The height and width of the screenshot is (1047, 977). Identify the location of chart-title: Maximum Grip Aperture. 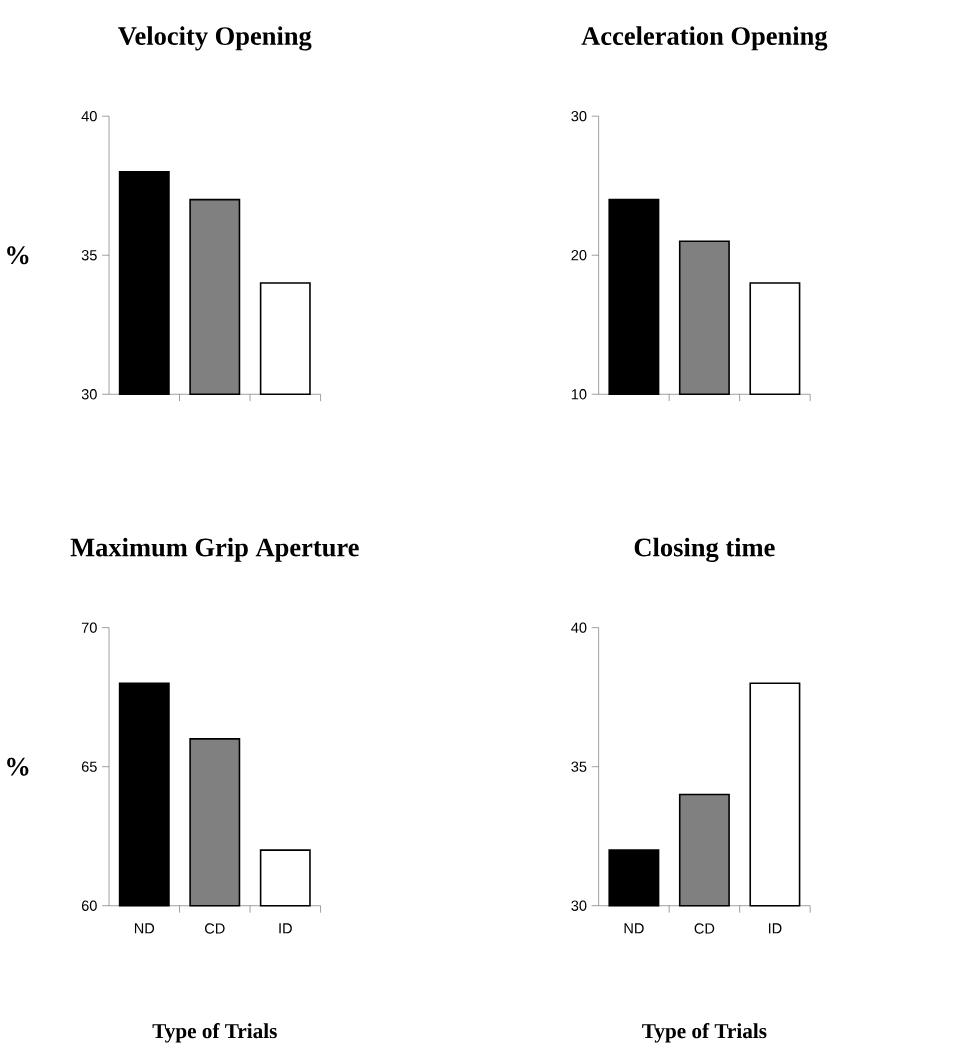
(215, 549).